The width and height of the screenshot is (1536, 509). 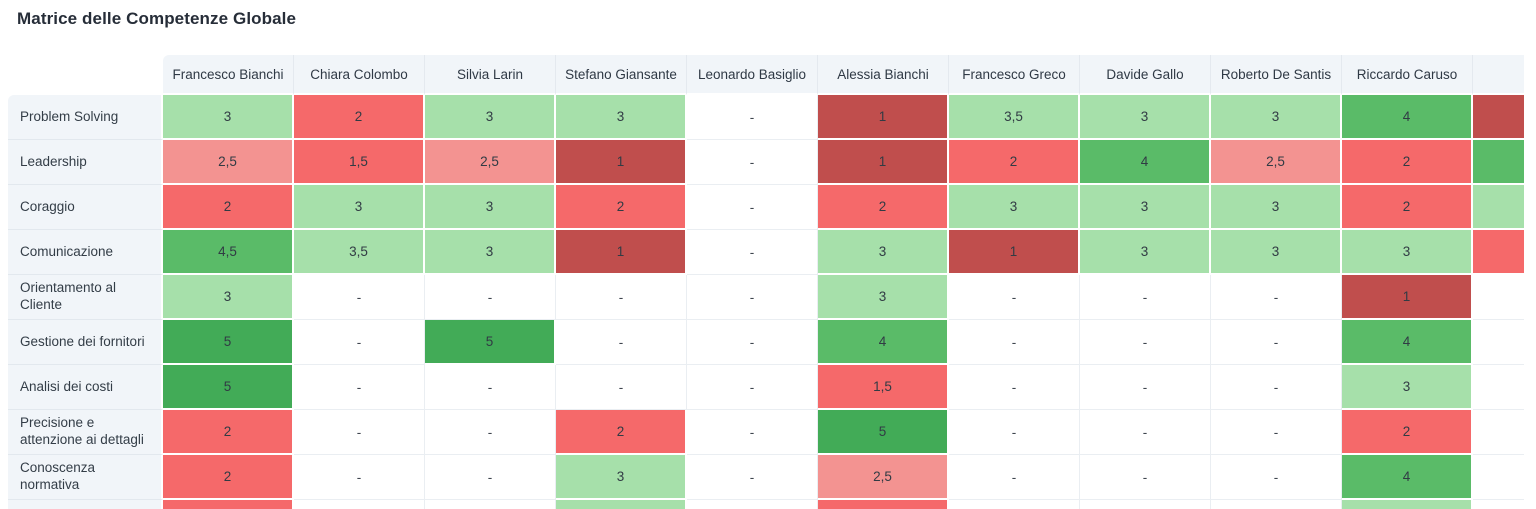 What do you see at coordinates (1276, 75) in the screenshot?
I see `column-header-person-9: Roberto De Santis` at bounding box center [1276, 75].